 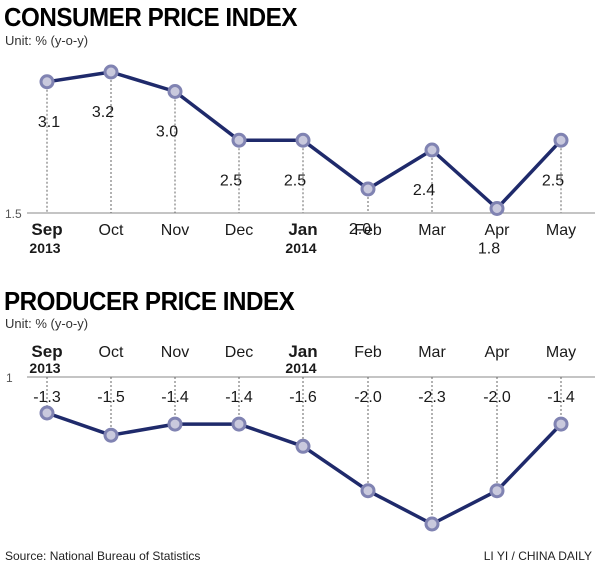 What do you see at coordinates (300, 248) in the screenshot?
I see `cpi-year-label: 2014` at bounding box center [300, 248].